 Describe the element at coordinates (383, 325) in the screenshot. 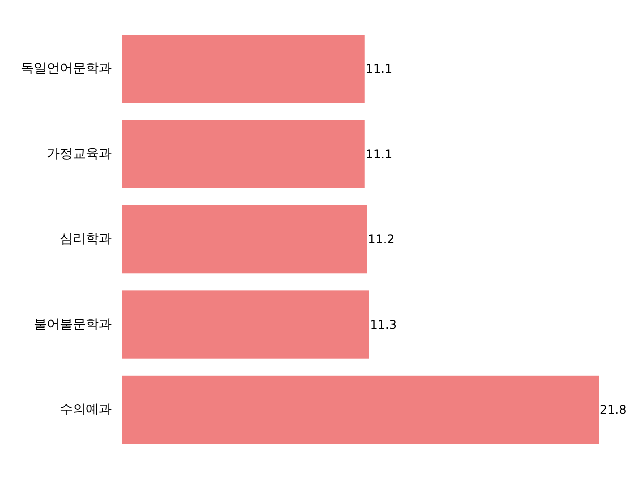

I see `data-label: 11.3` at that location.